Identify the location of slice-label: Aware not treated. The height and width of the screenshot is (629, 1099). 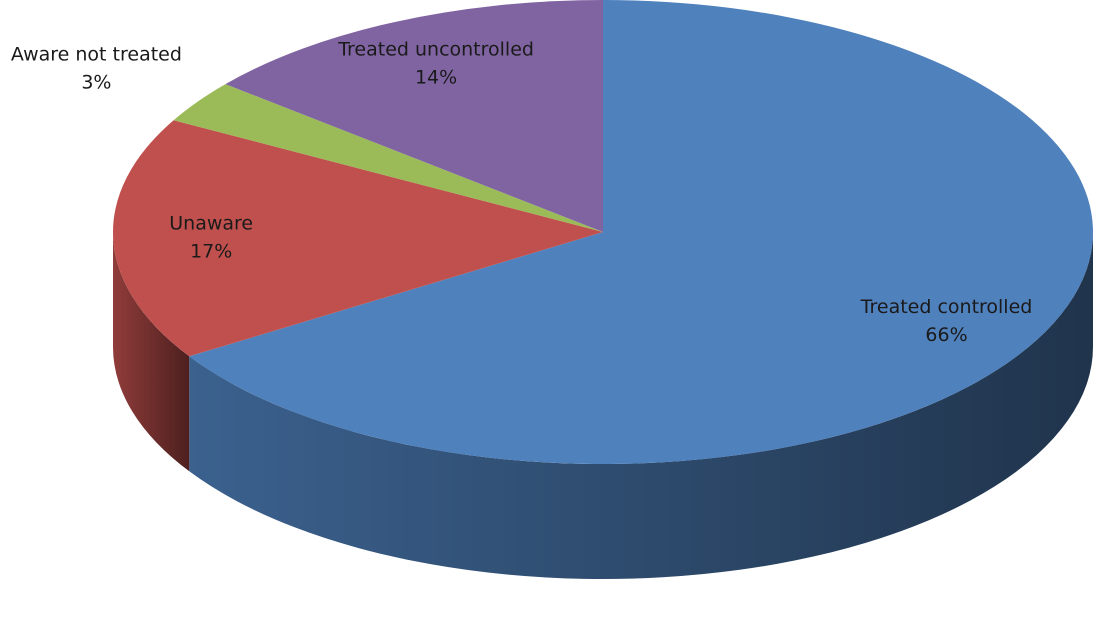
(96, 54).